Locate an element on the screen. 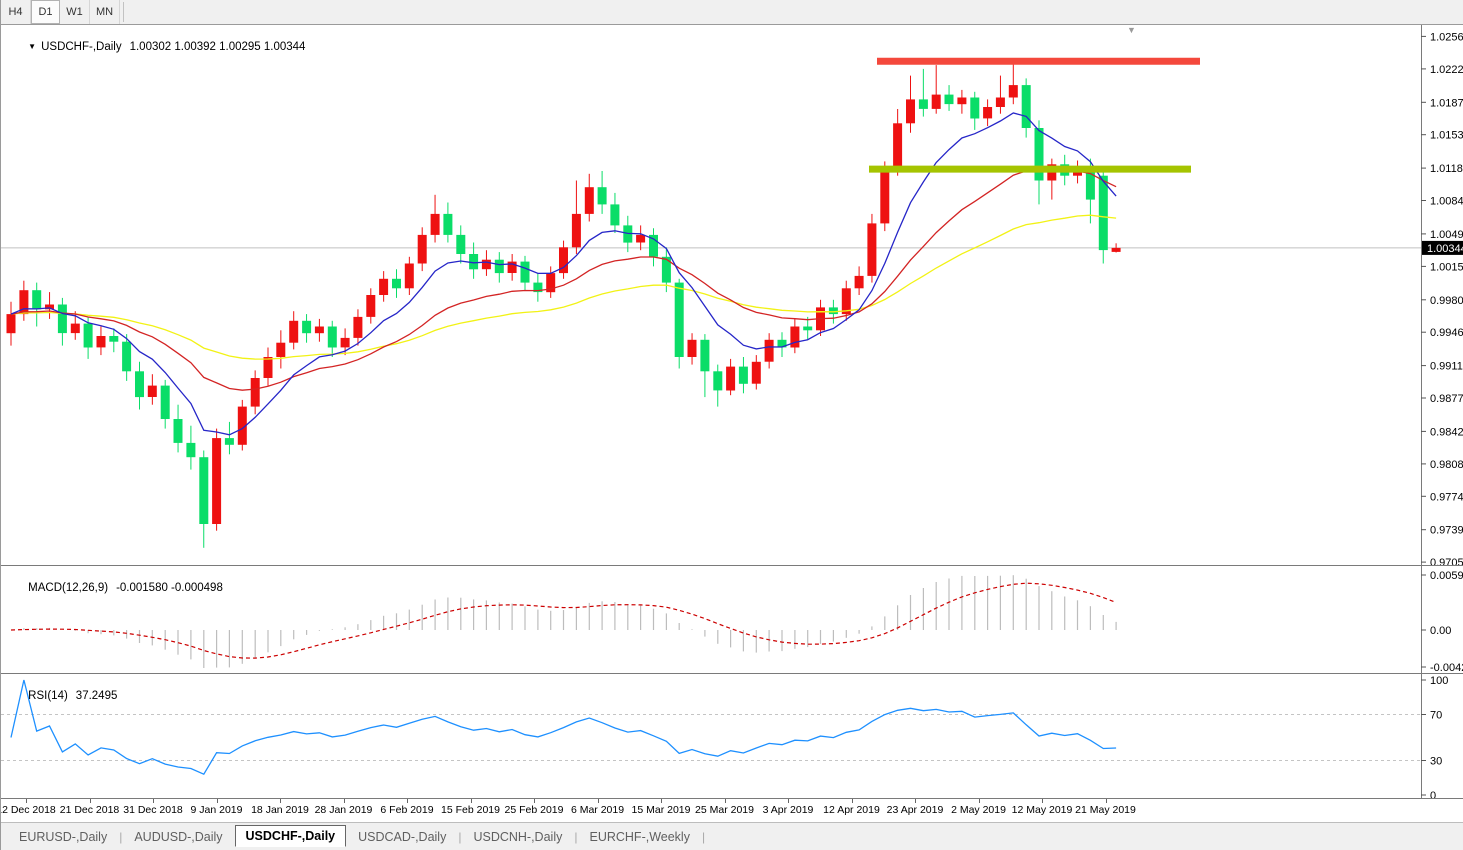  rsi-panel: RSI(14) 37.2495 100 70 30 0 is located at coordinates (732, 736).